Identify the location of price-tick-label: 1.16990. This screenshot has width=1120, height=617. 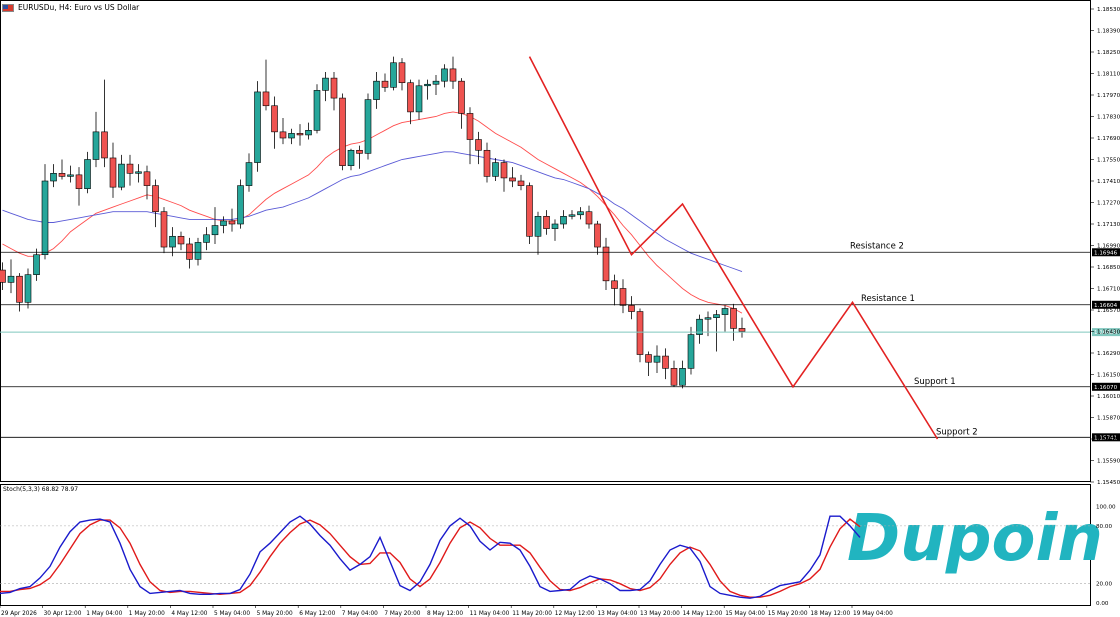
(1108, 247).